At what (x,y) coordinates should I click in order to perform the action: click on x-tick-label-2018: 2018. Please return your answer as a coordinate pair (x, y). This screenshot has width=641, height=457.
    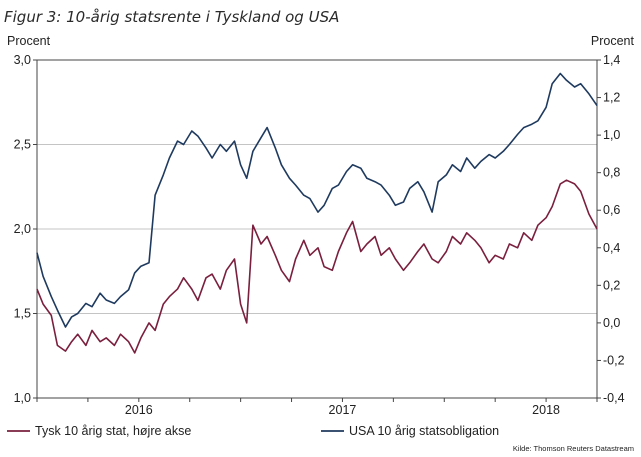
    Looking at the image, I should click on (546, 410).